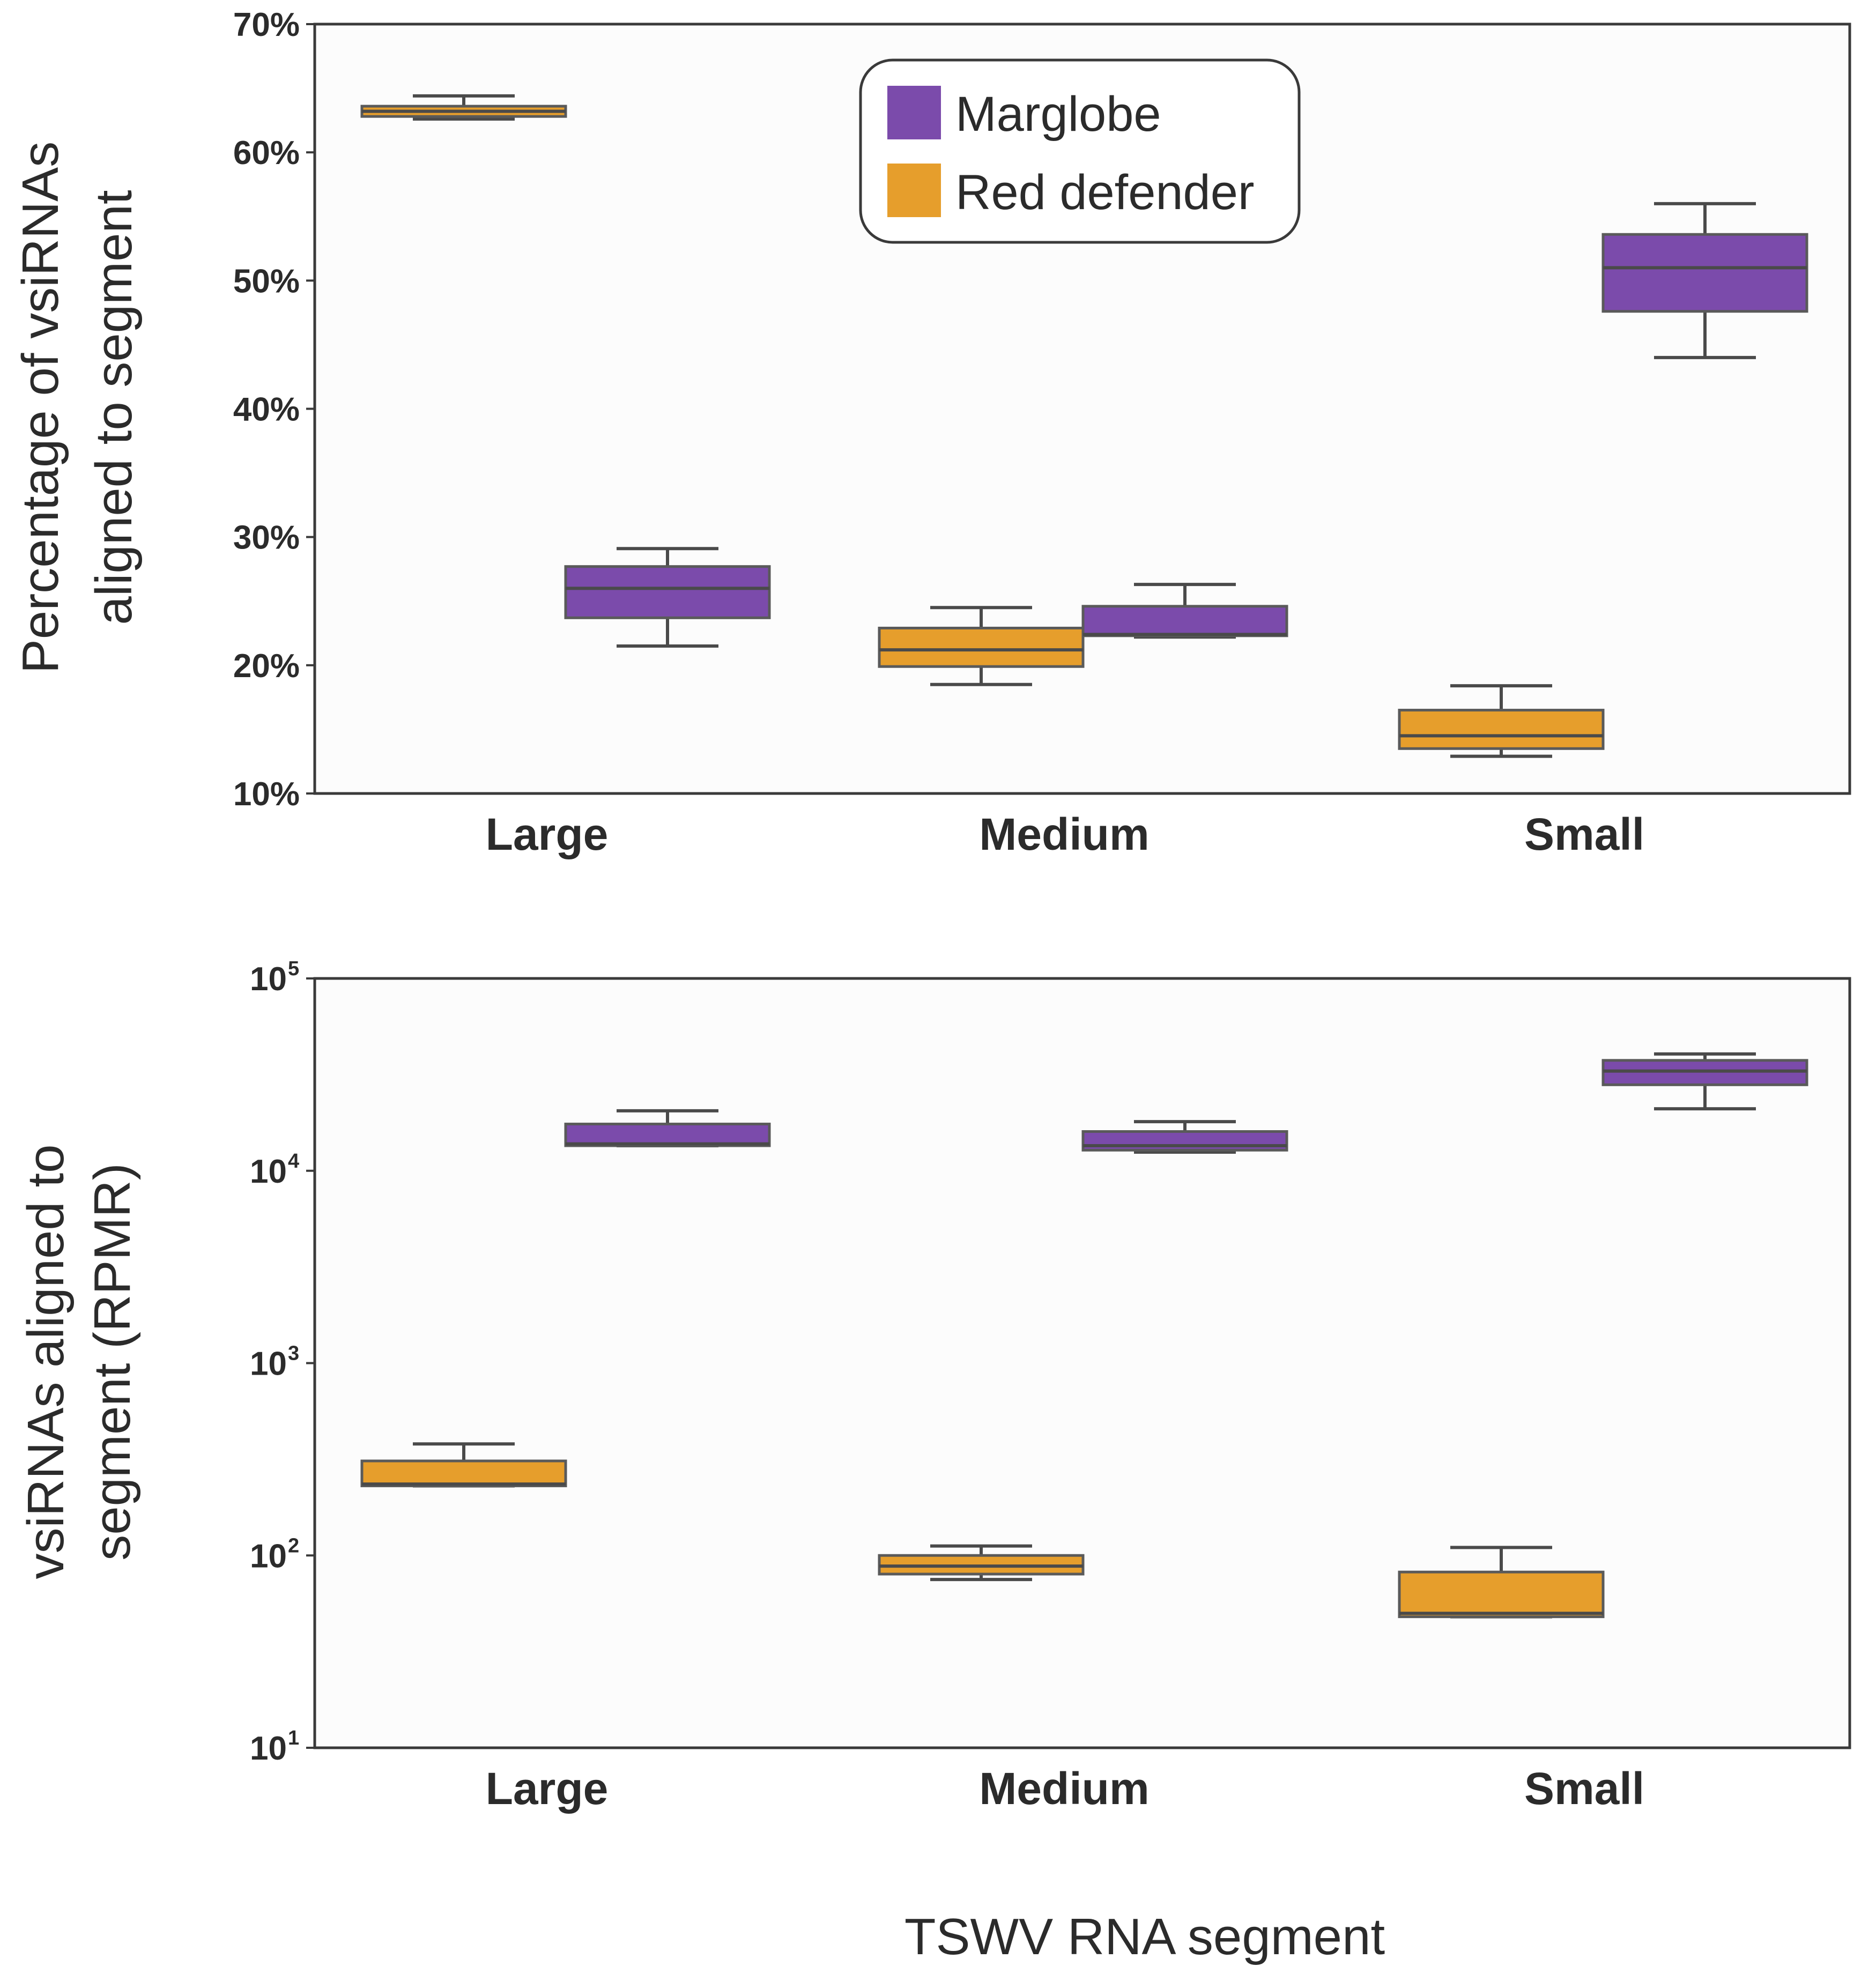  I want to click on legend-label-red-defender: Red defender, so click(1105, 192).